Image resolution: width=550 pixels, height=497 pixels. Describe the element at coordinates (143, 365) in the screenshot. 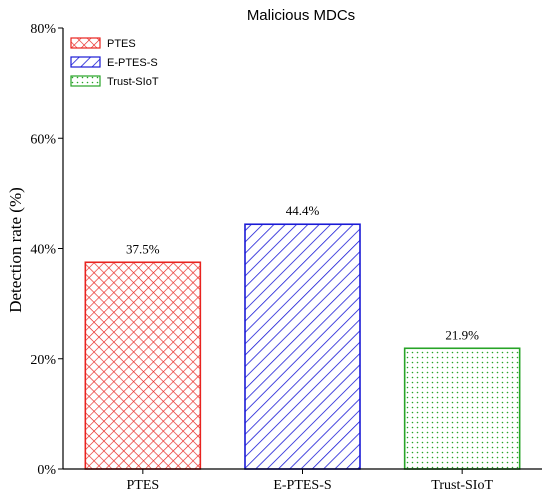

I see `bar-ptes` at that location.